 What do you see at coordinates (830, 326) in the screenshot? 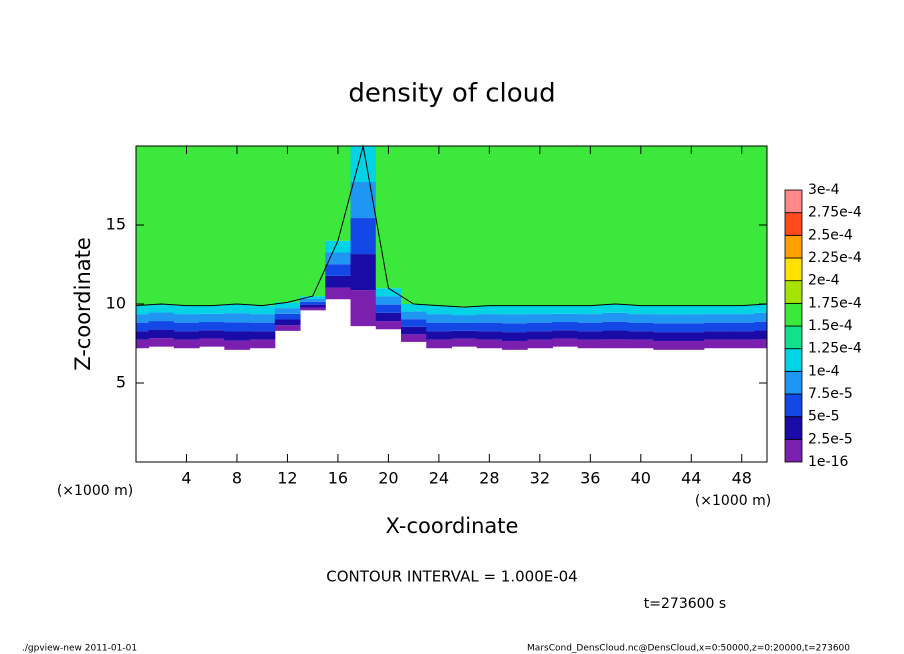
I see `colorbar-label: 1.5e-4` at bounding box center [830, 326].